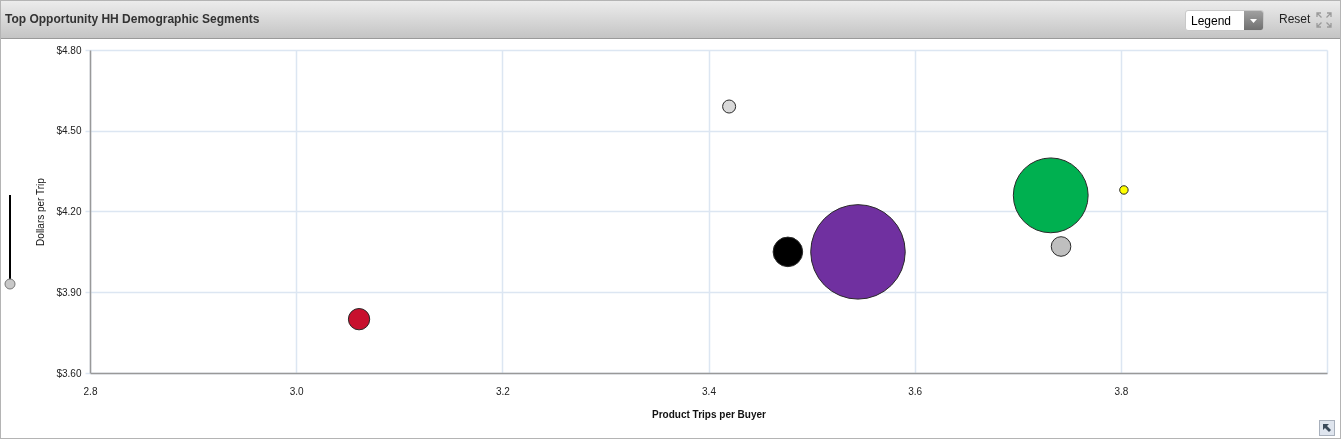  I want to click on y-tick-label: $3.90, so click(69, 292).